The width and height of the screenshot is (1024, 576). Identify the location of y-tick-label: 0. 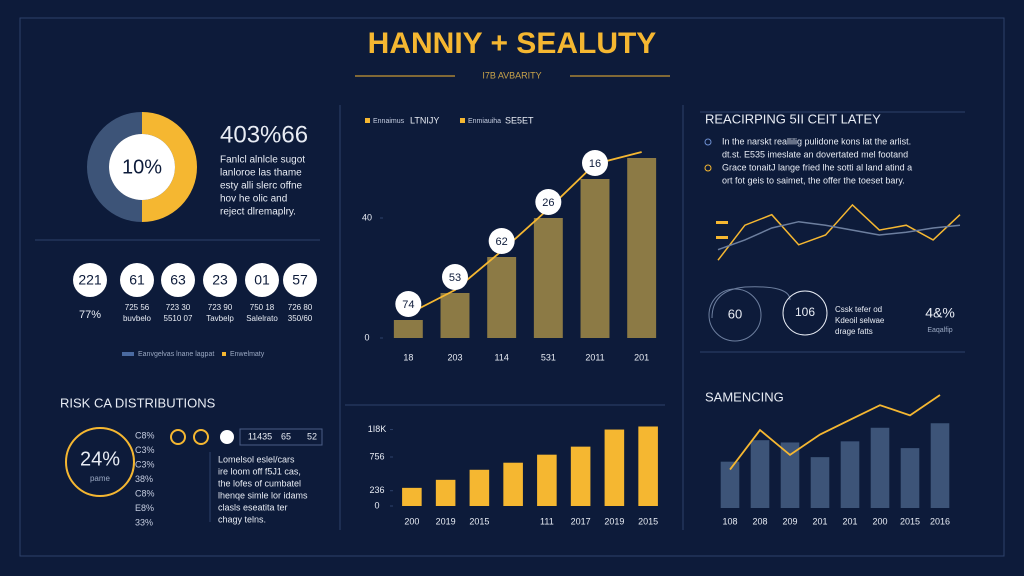
(366, 337).